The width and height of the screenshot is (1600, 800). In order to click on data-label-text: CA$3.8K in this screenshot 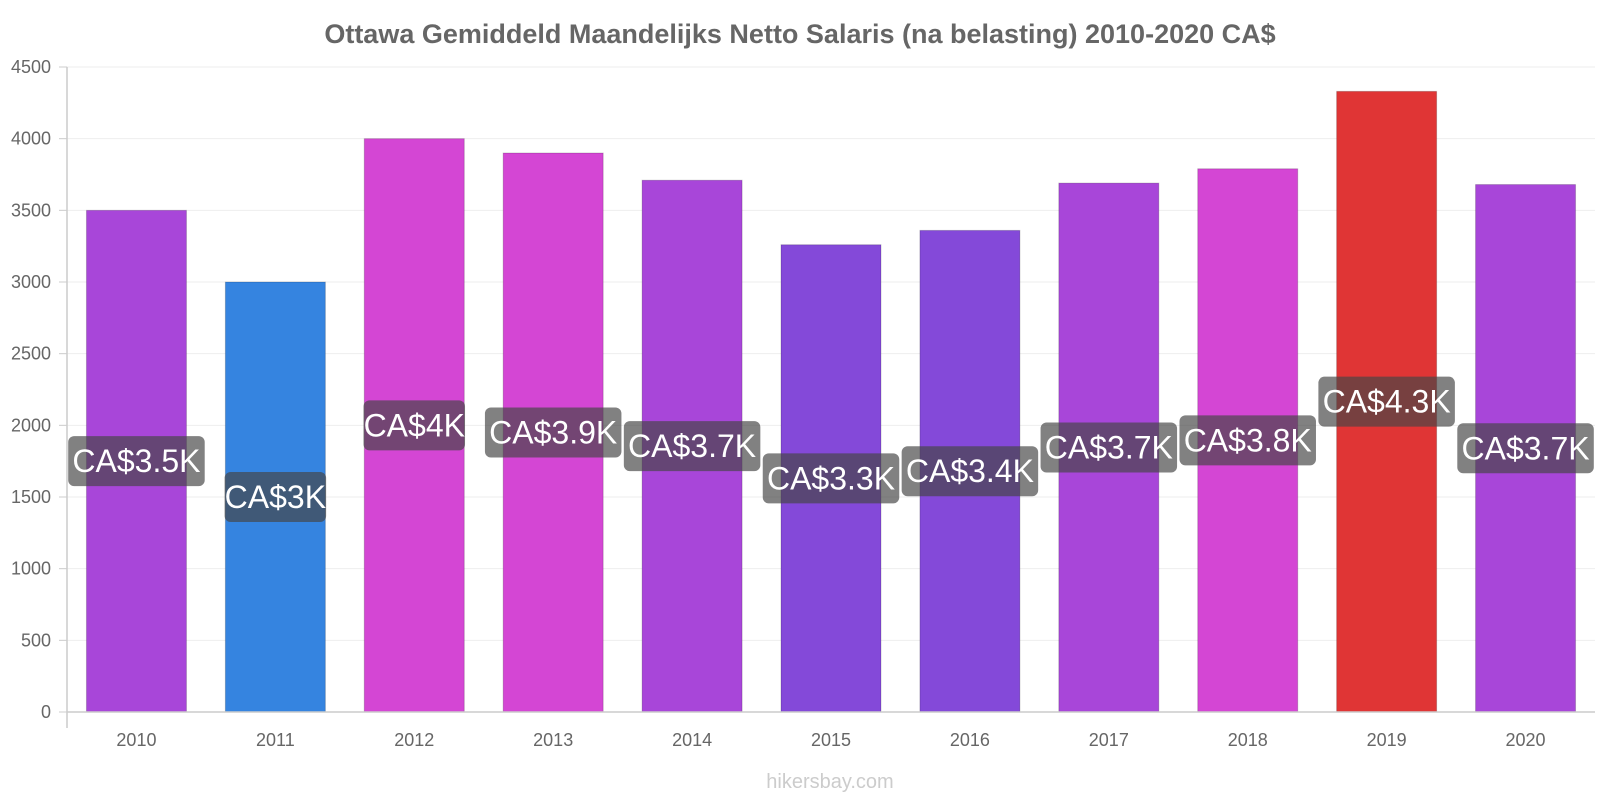, I will do `click(1248, 440)`.